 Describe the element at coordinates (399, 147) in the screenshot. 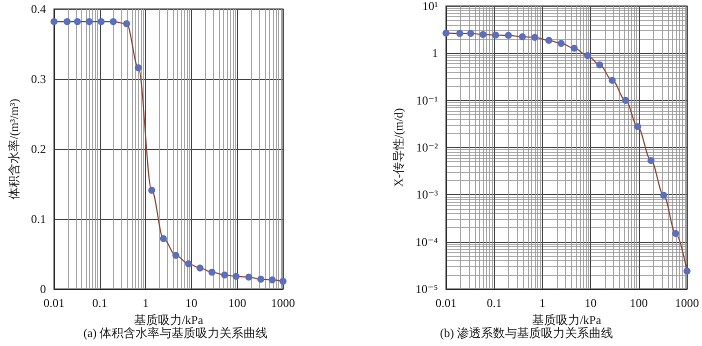

I see `y-axis-title: X-传导性/(m/d)` at that location.